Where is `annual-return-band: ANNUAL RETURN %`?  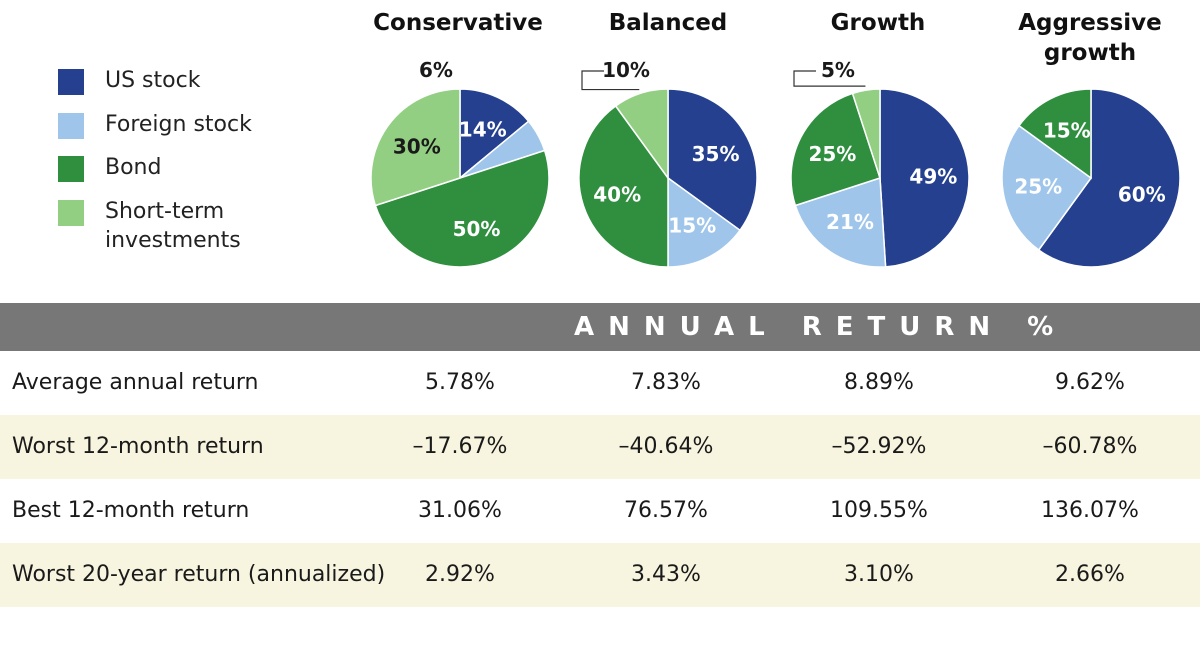
annual-return-band: ANNUAL RETURN % is located at coordinates (600, 327).